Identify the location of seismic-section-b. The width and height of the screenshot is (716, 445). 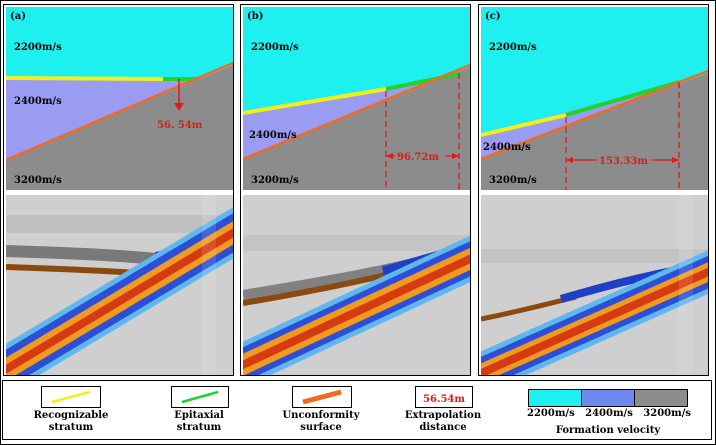
(356, 285).